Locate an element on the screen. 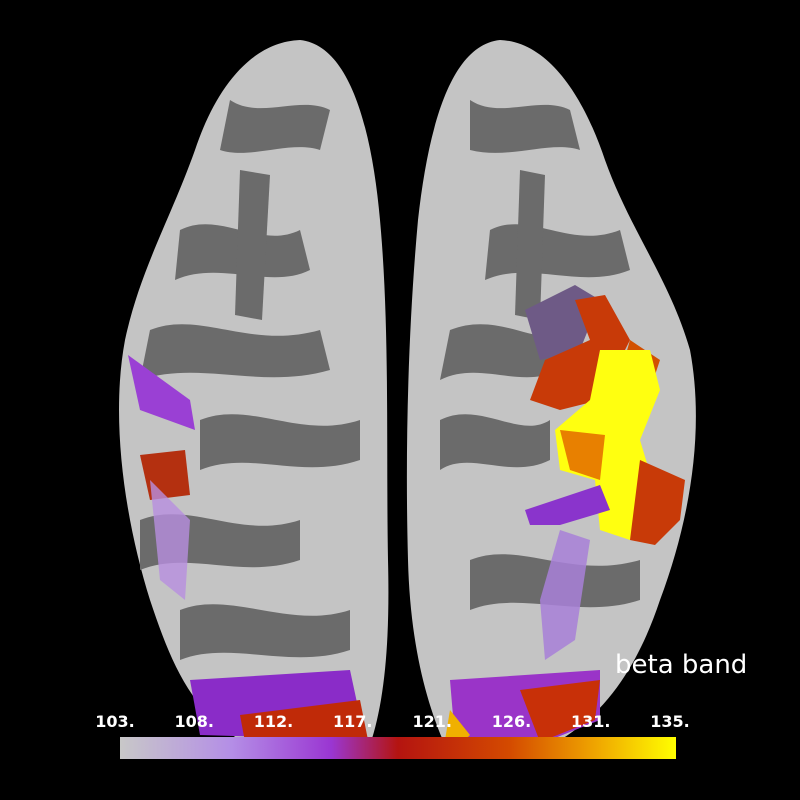 The height and width of the screenshot is (800, 800). colorbar-tick-label: 135. is located at coordinates (669, 721).